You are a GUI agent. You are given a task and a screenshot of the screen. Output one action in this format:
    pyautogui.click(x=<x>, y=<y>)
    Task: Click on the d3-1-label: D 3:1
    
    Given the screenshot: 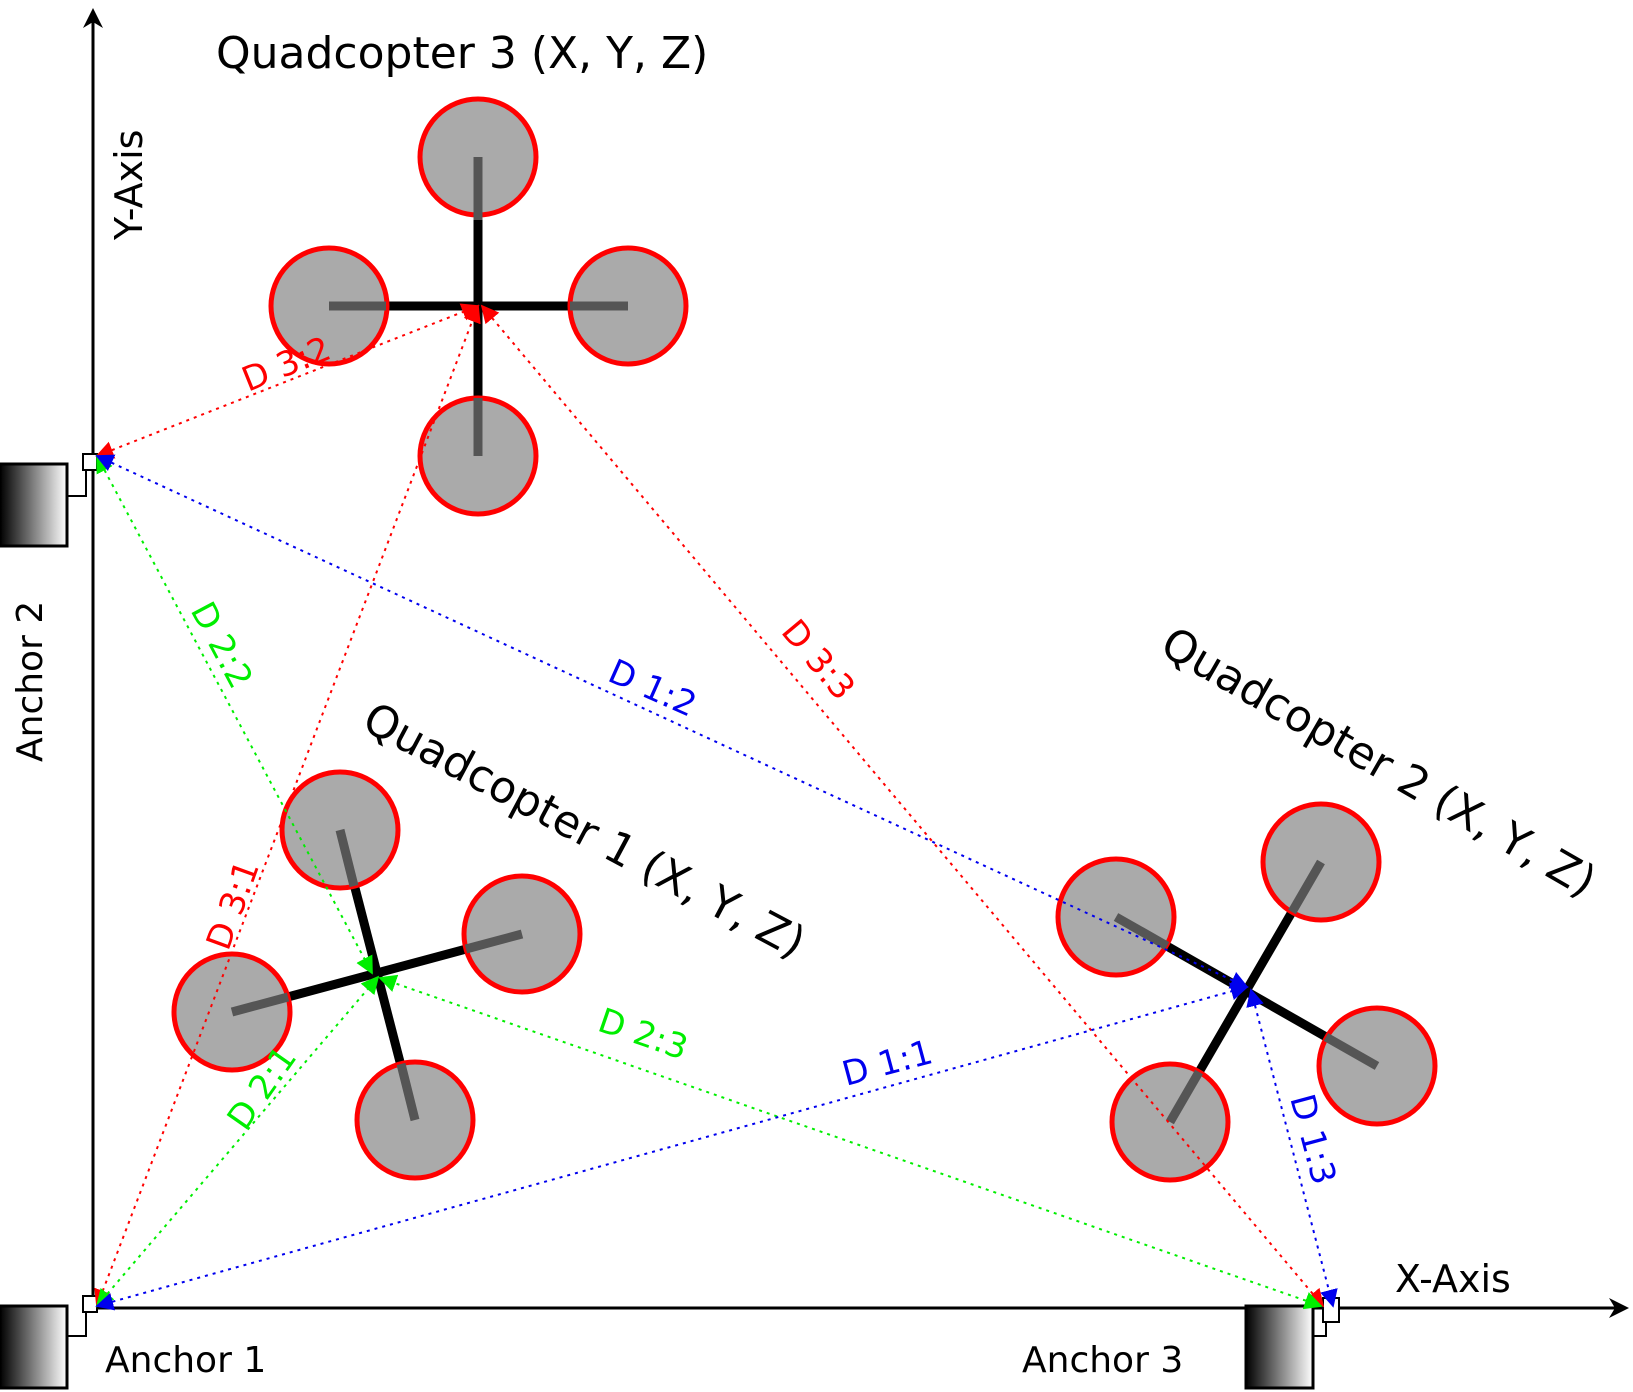 What is the action you would take?
    pyautogui.click(x=233, y=905)
    